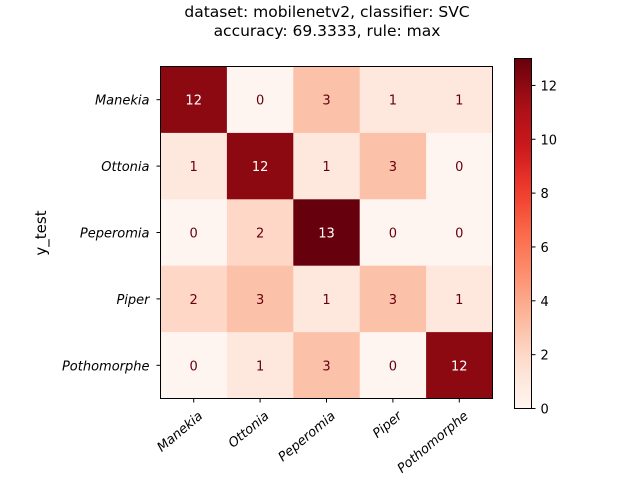 The height and width of the screenshot is (480, 640). I want to click on y-tick-label: Piper, so click(133, 300).